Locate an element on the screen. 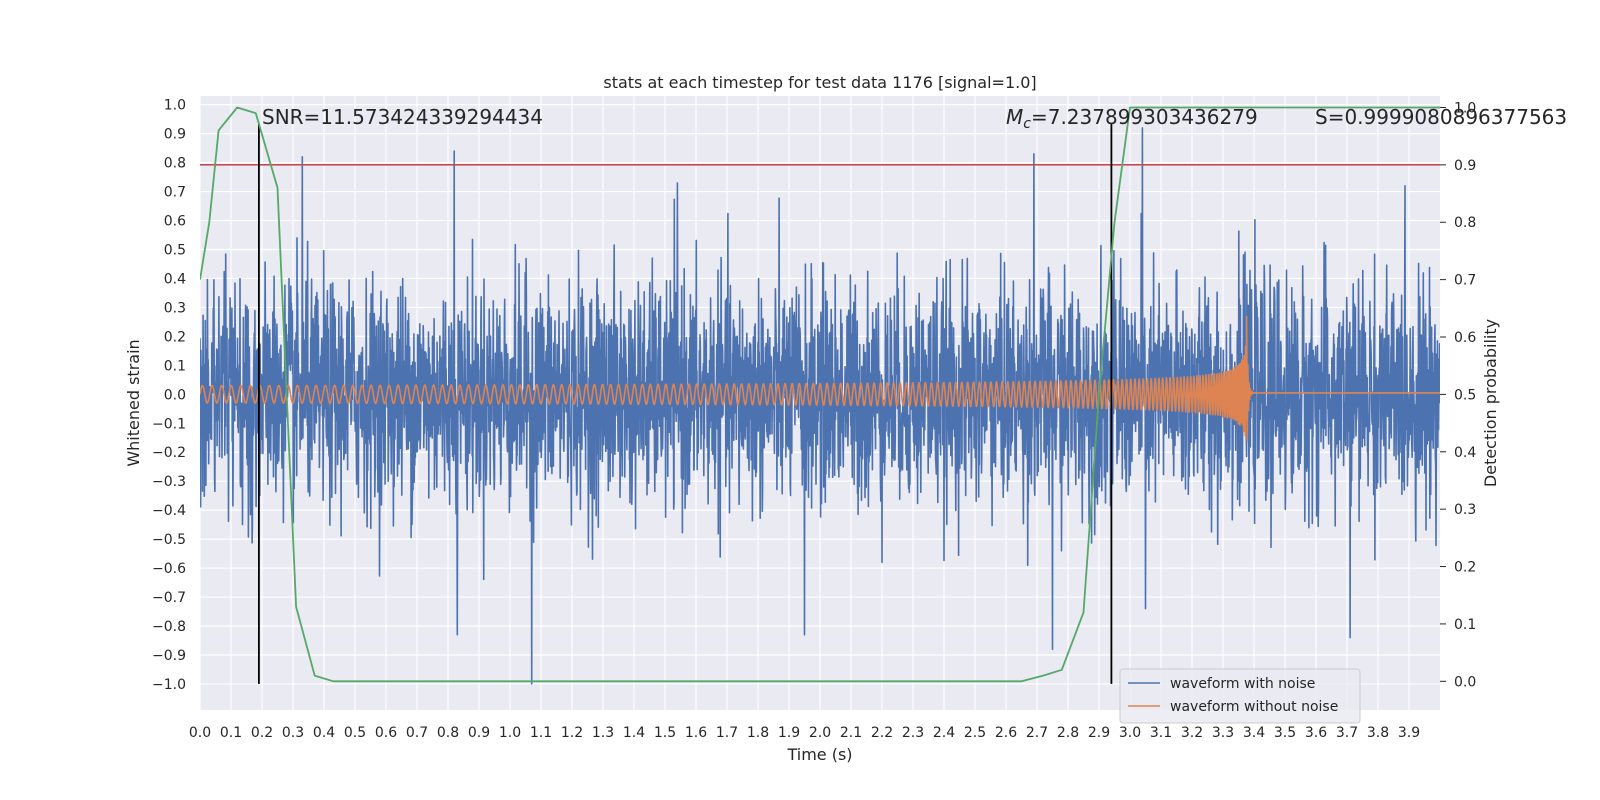 This screenshot has height=800, width=1600. x-tick-label: 3.1 is located at coordinates (1161, 733).